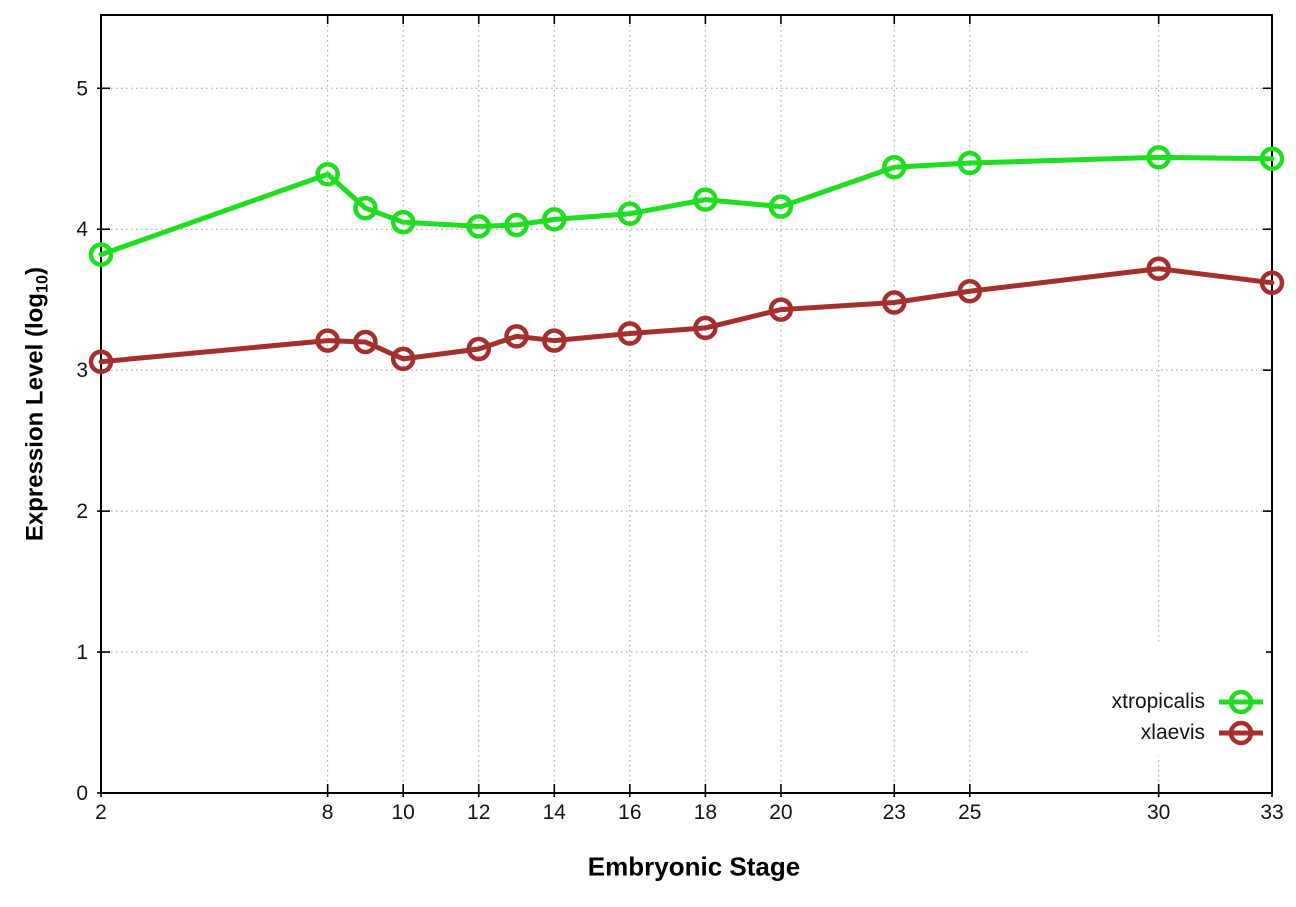 The width and height of the screenshot is (1296, 907). I want to click on svg-text: 23, so click(894, 812).